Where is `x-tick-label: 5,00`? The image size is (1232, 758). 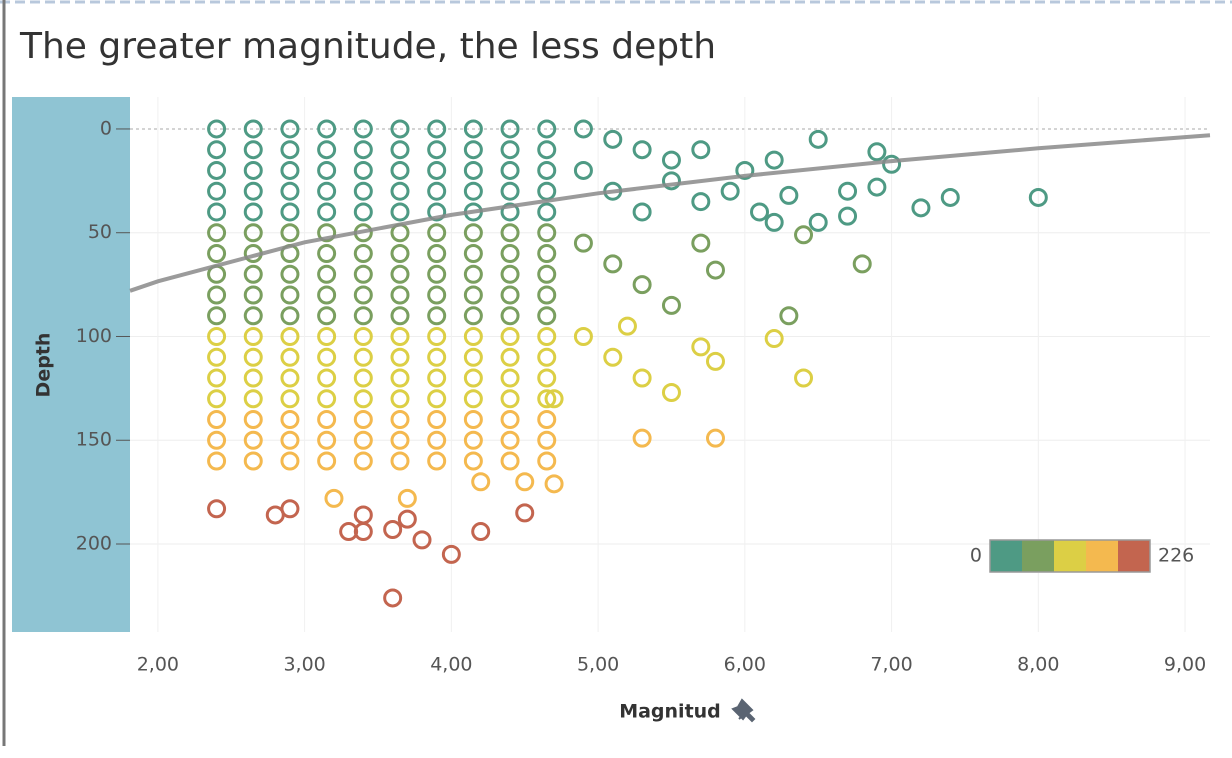 x-tick-label: 5,00 is located at coordinates (598, 665).